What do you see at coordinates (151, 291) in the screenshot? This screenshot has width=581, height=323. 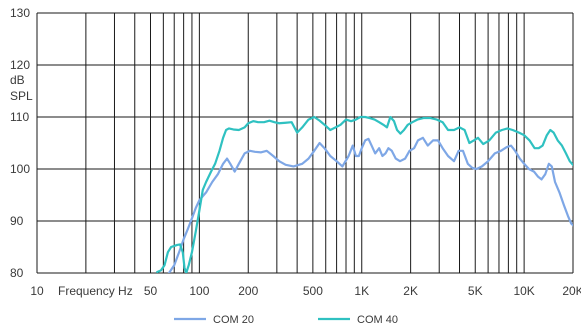 I see `x-tick-label: 50` at bounding box center [151, 291].